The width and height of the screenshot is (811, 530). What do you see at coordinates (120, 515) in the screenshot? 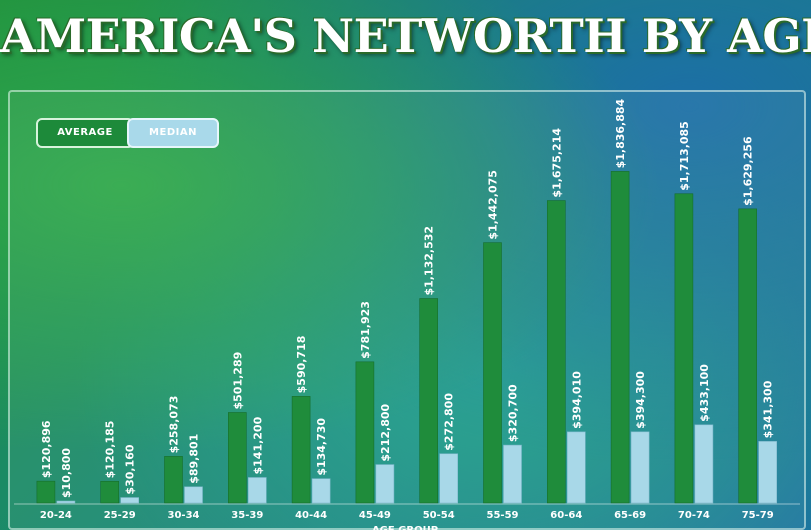
I see `x-tick-label: 25-29` at bounding box center [120, 515].